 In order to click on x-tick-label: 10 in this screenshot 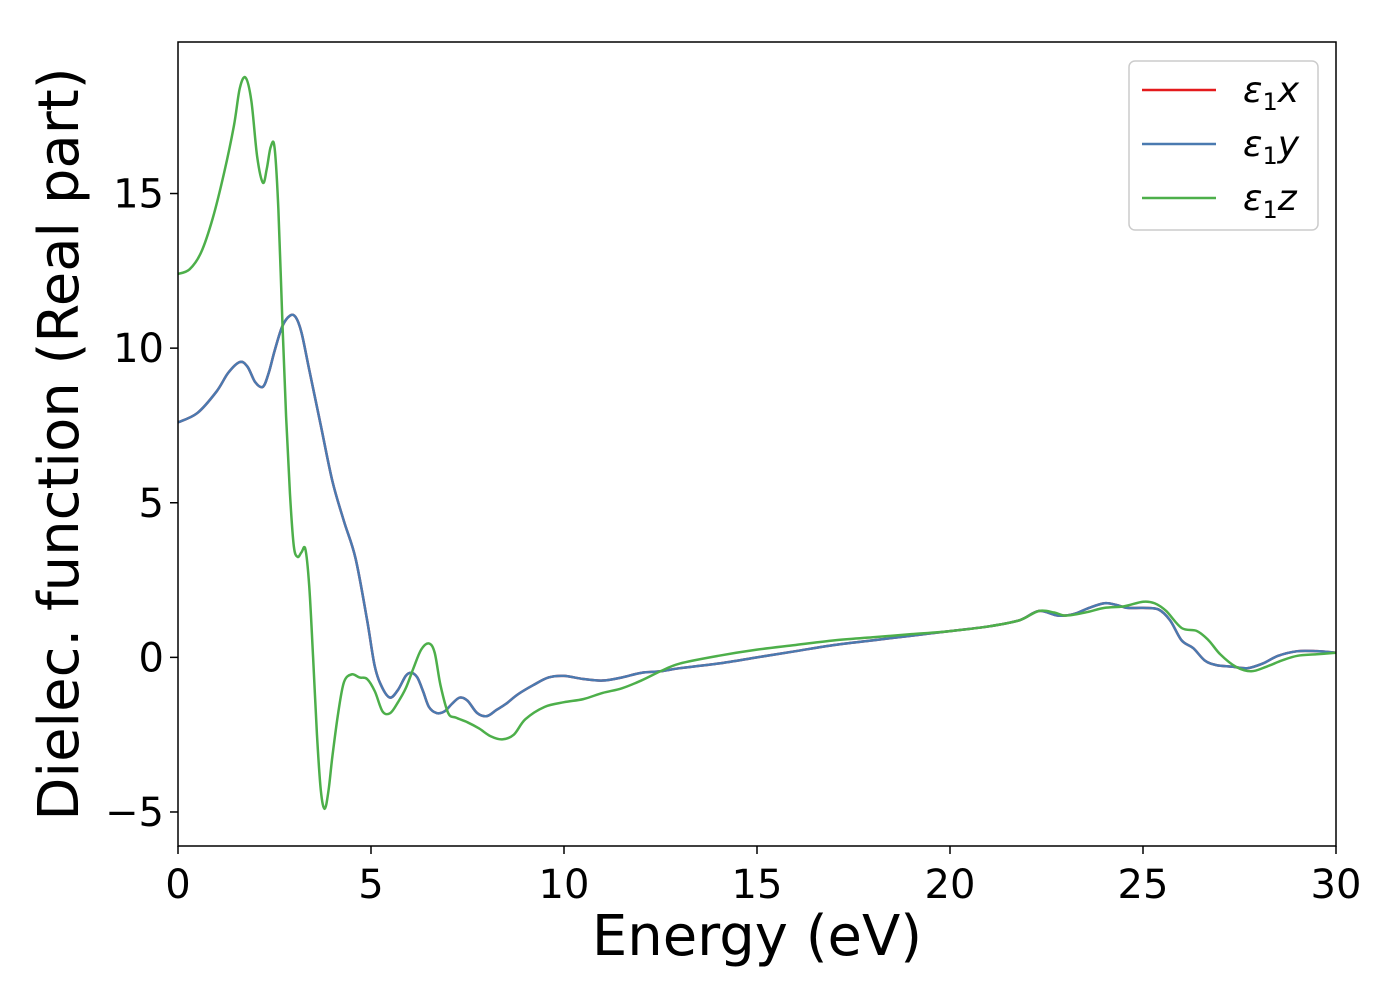, I will do `click(564, 885)`.